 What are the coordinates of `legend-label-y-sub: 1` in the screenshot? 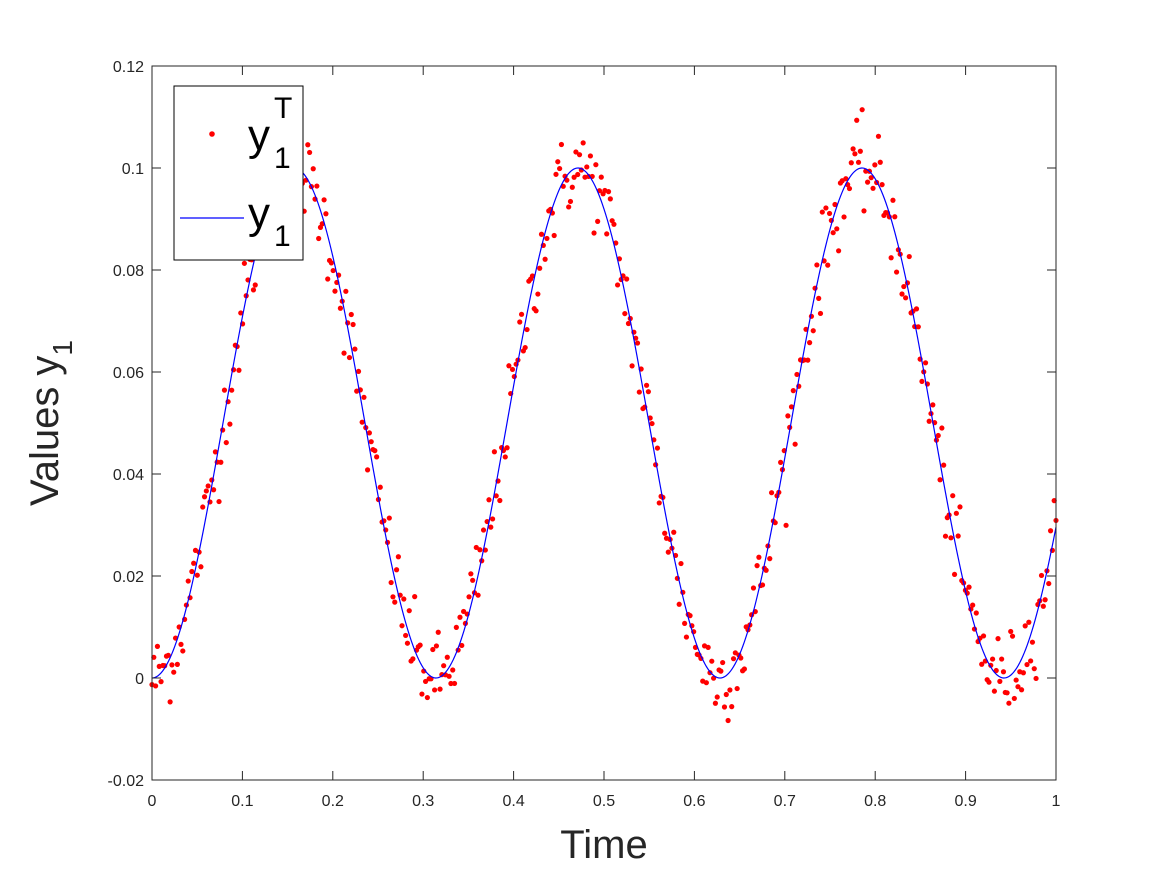 It's located at (282, 236).